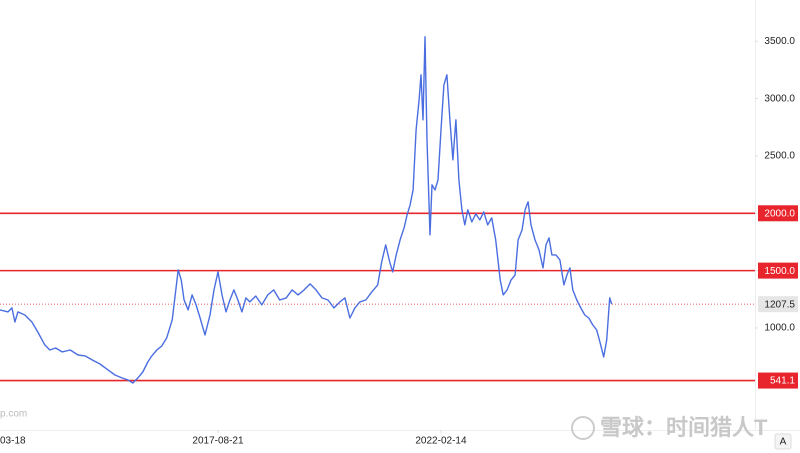  What do you see at coordinates (218, 441) in the screenshot?
I see `x-tick-label: 2017-08-21` at bounding box center [218, 441].